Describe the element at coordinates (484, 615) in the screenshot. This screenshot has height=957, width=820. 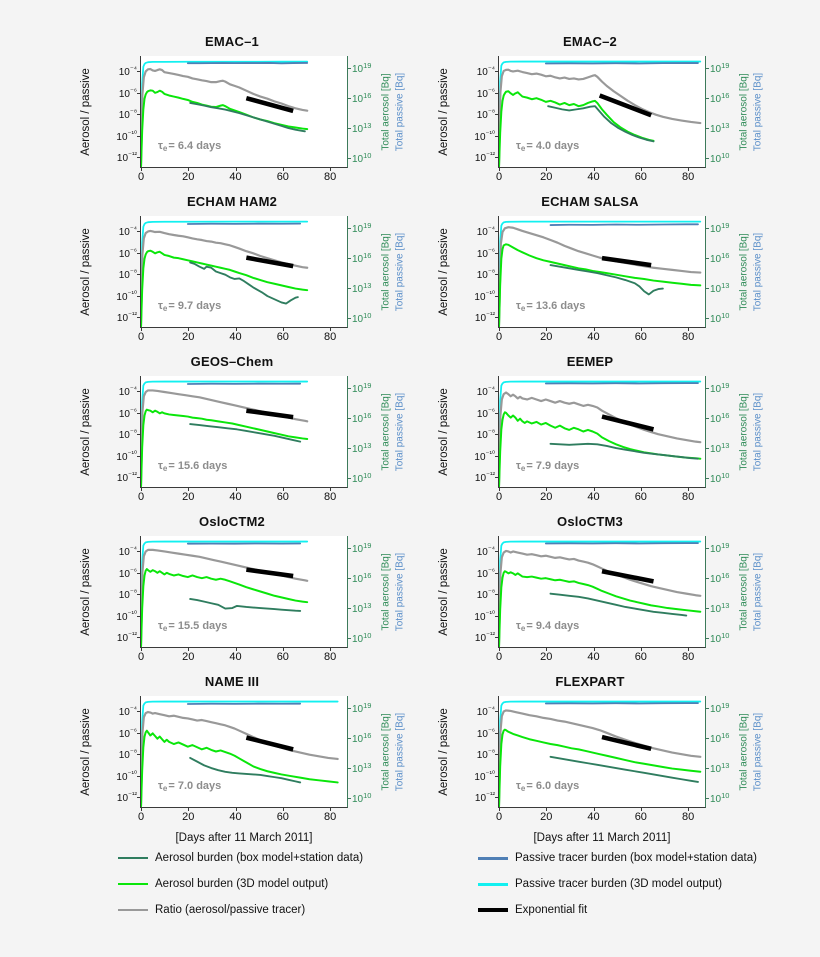
I see `y-tick-label-left: 10⁻¹⁰` at that location.